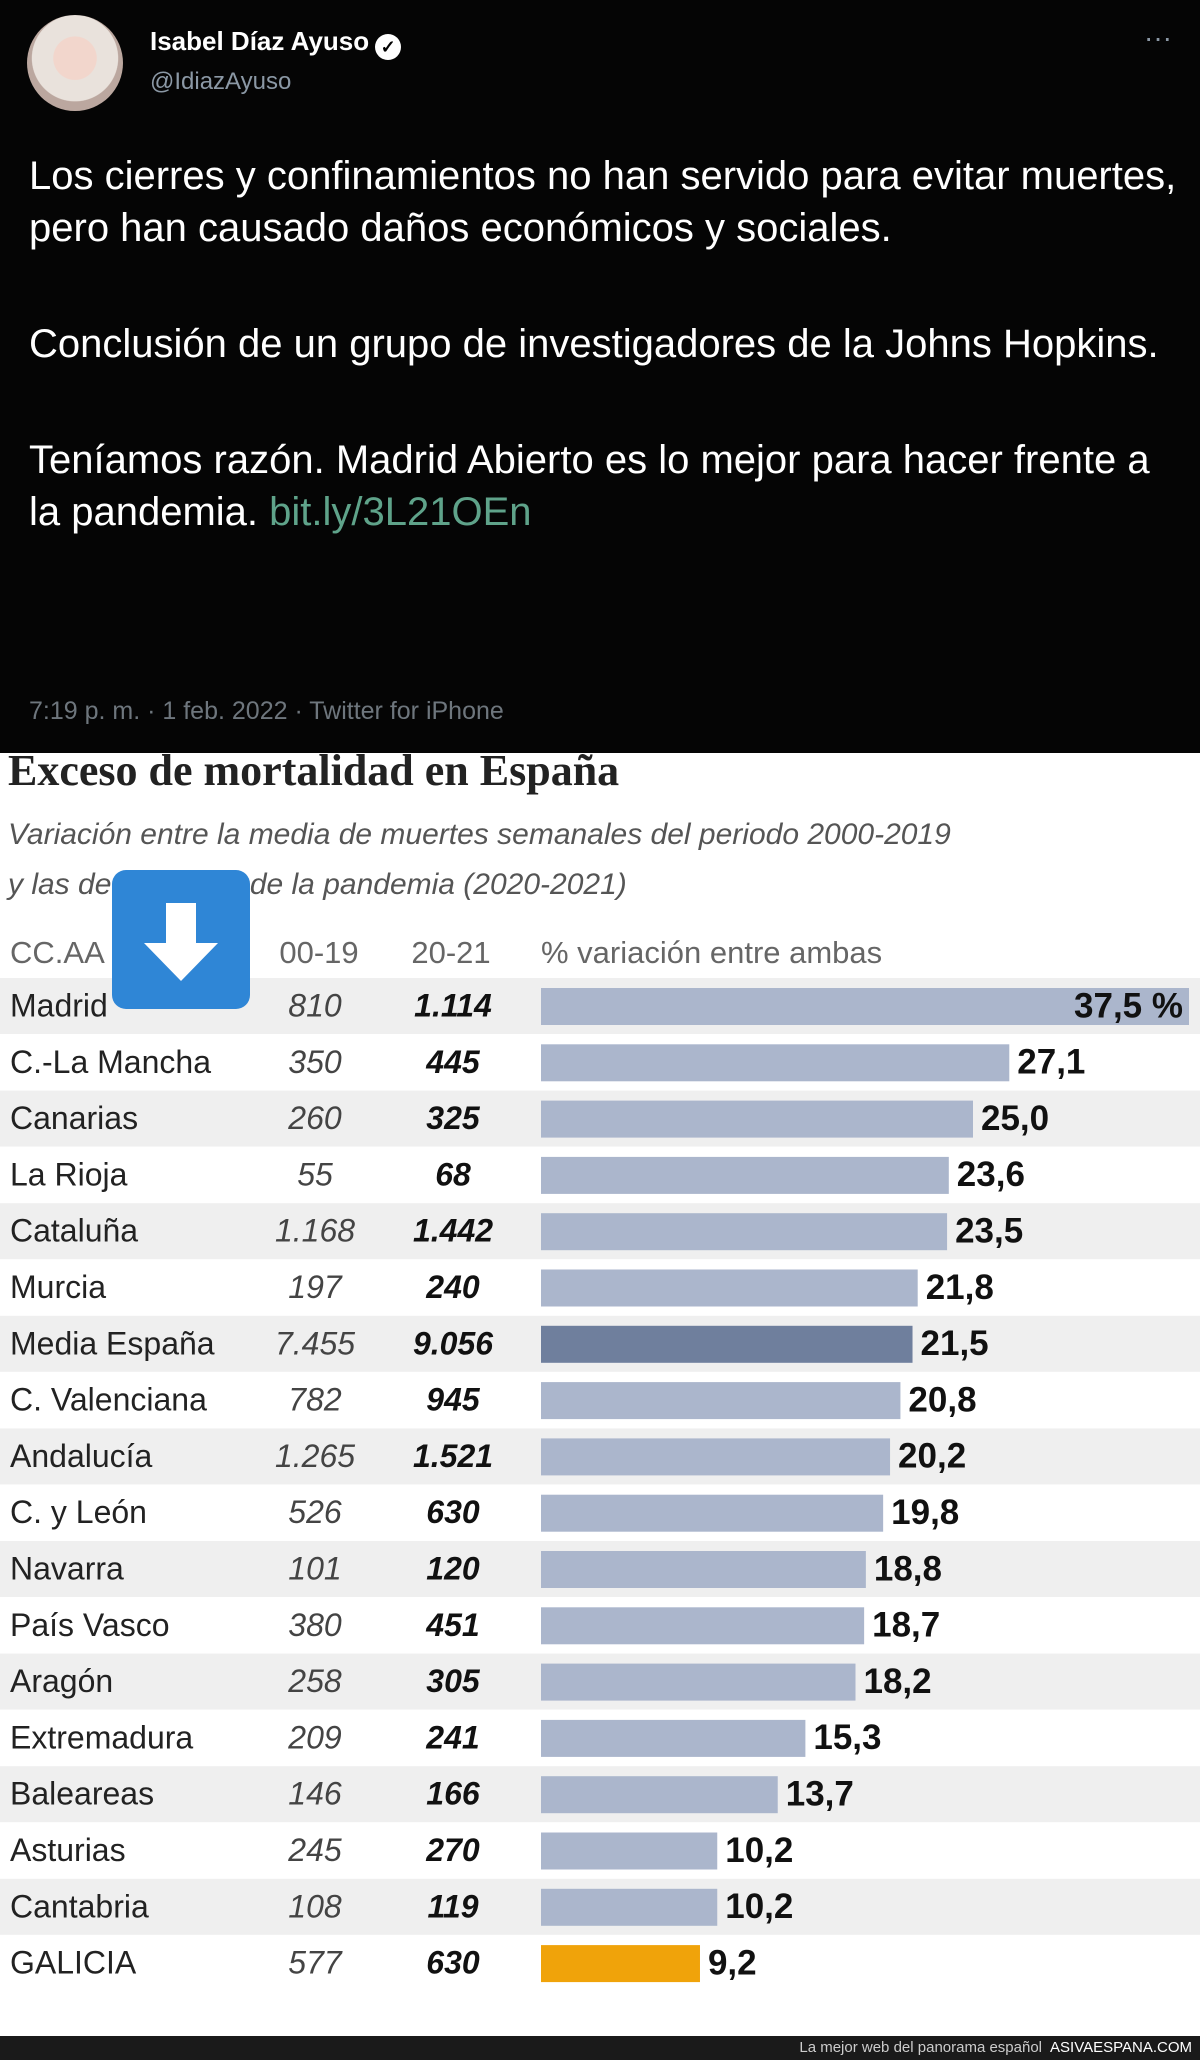  I want to click on link: bit.ly/3L21OEn, so click(400, 512).